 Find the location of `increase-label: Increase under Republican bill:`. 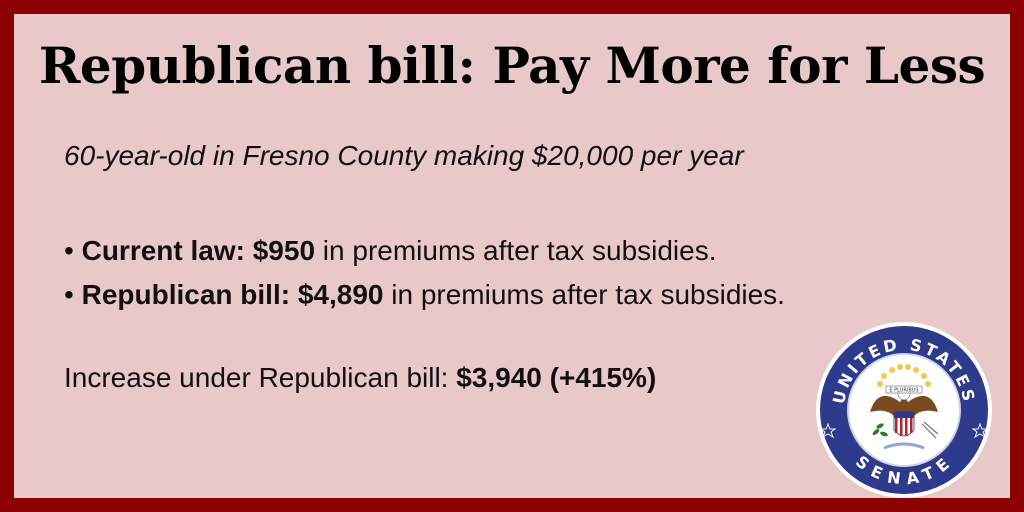

increase-label: Increase under Republican bill: is located at coordinates (260, 377).